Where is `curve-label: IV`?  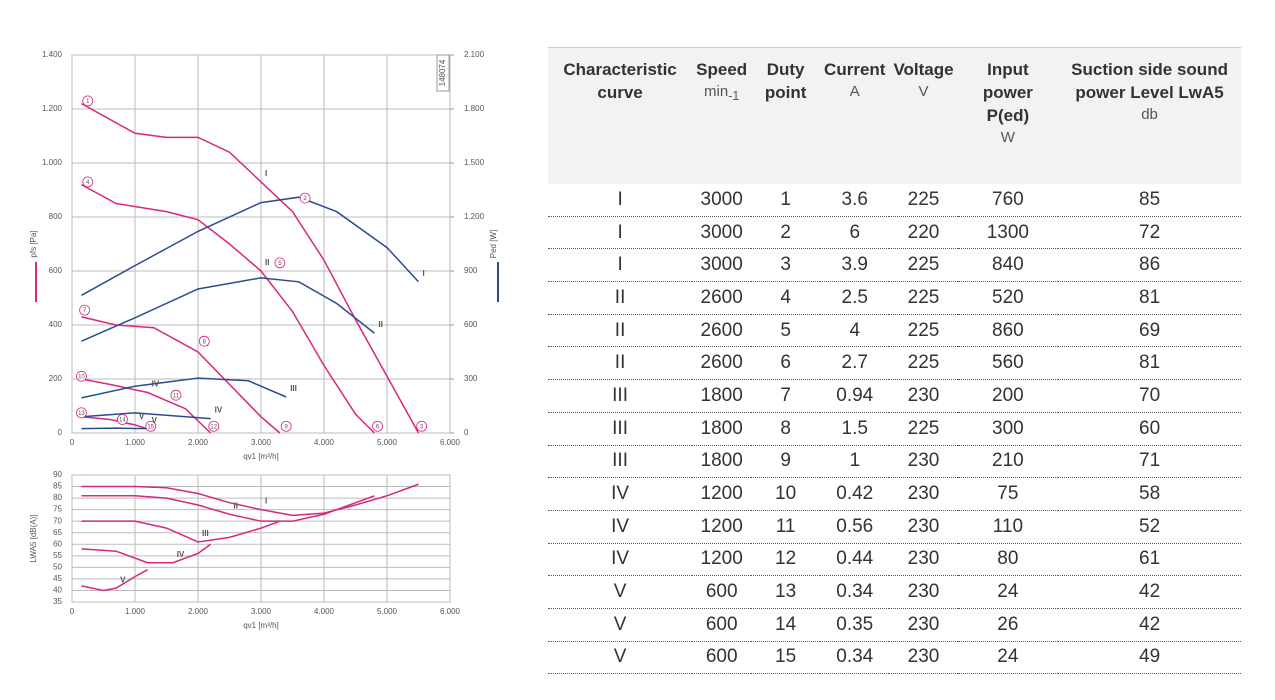
curve-label: IV is located at coordinates (181, 554).